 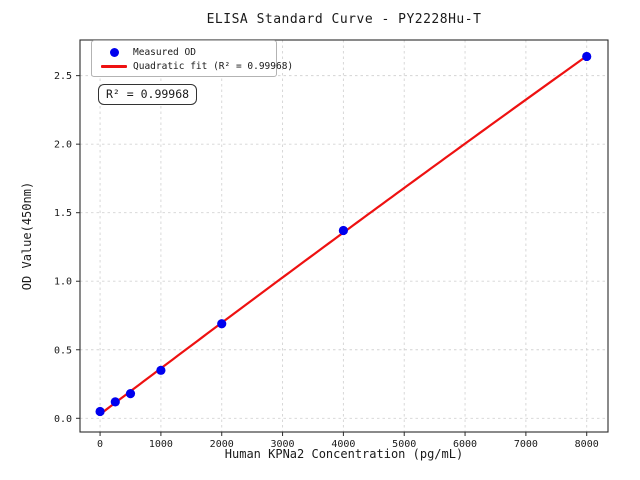 What do you see at coordinates (63, 419) in the screenshot?
I see `svg-text: 0.0` at bounding box center [63, 419].